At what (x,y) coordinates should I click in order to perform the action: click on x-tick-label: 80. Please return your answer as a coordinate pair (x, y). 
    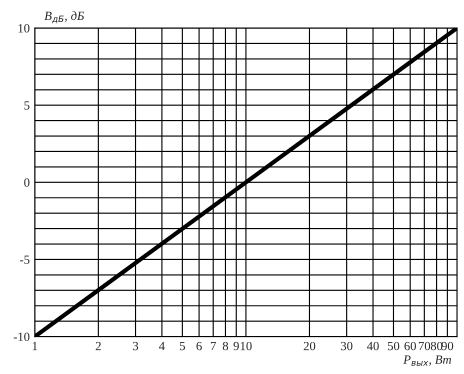
    Looking at the image, I should click on (436, 346).